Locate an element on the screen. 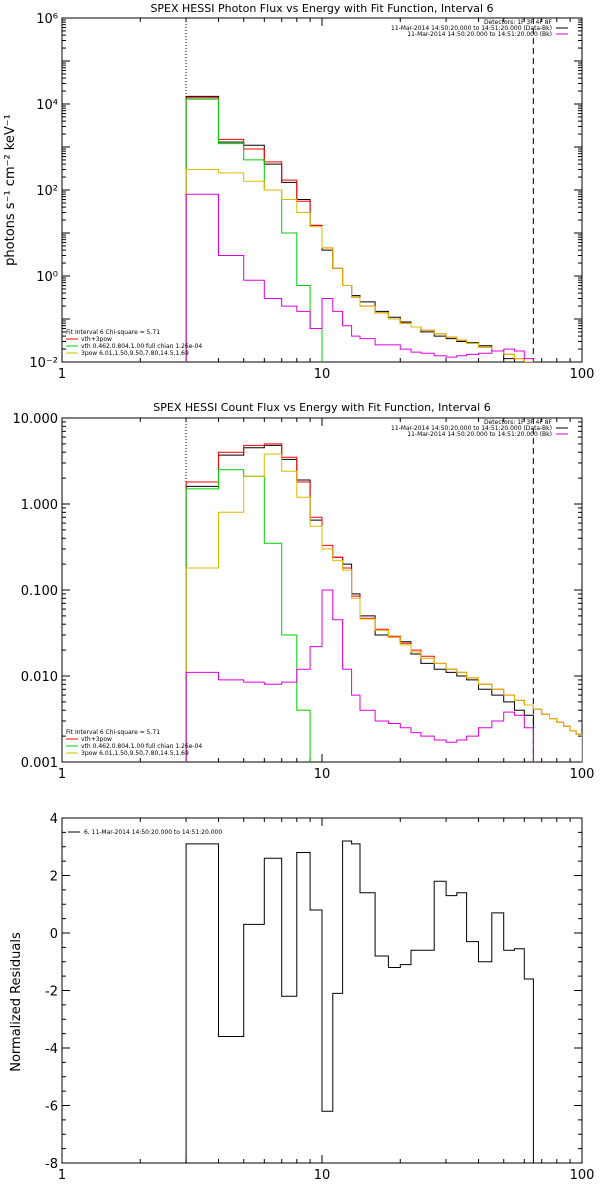 This screenshot has height=1200, width=600. y-tick-label: 1.000 is located at coordinates (39, 505).